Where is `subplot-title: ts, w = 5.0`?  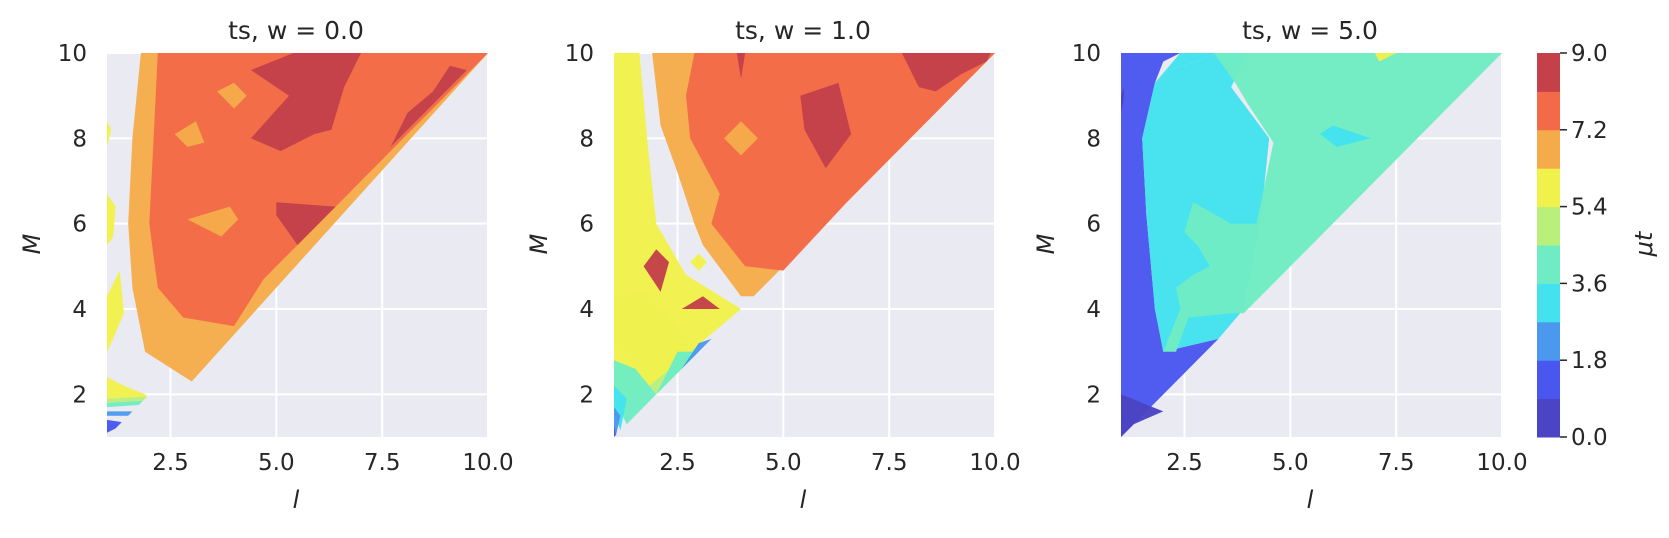
subplot-title: ts, w = 5.0 is located at coordinates (1310, 30).